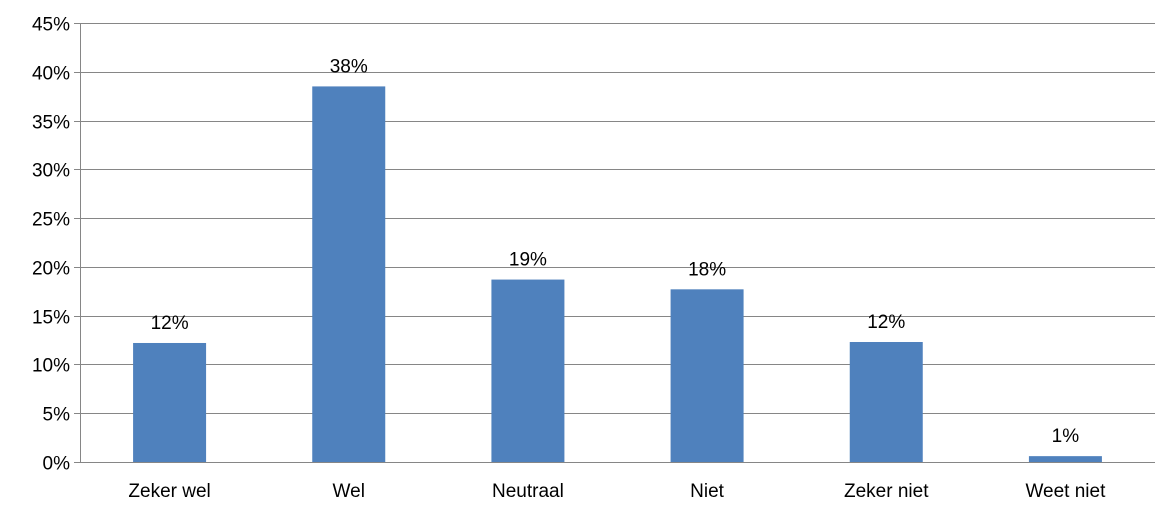  Describe the element at coordinates (528, 491) in the screenshot. I see `x-category-label: Neutraal` at that location.